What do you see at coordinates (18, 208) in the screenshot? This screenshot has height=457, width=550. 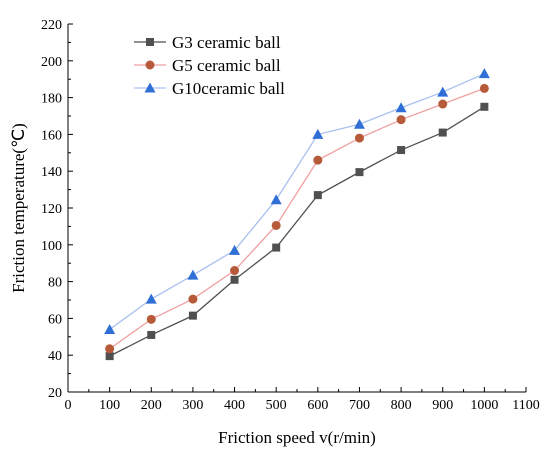 I see `y-axis-title: Friction temperature(℃)` at bounding box center [18, 208].